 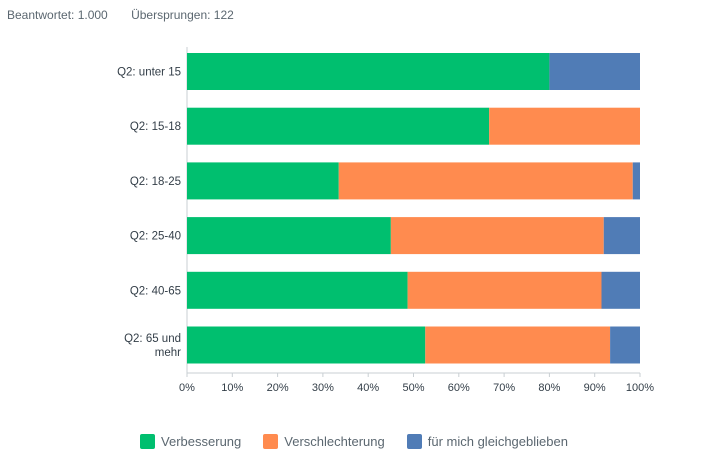 I want to click on x-tick-label: 100%, so click(x=640, y=388).